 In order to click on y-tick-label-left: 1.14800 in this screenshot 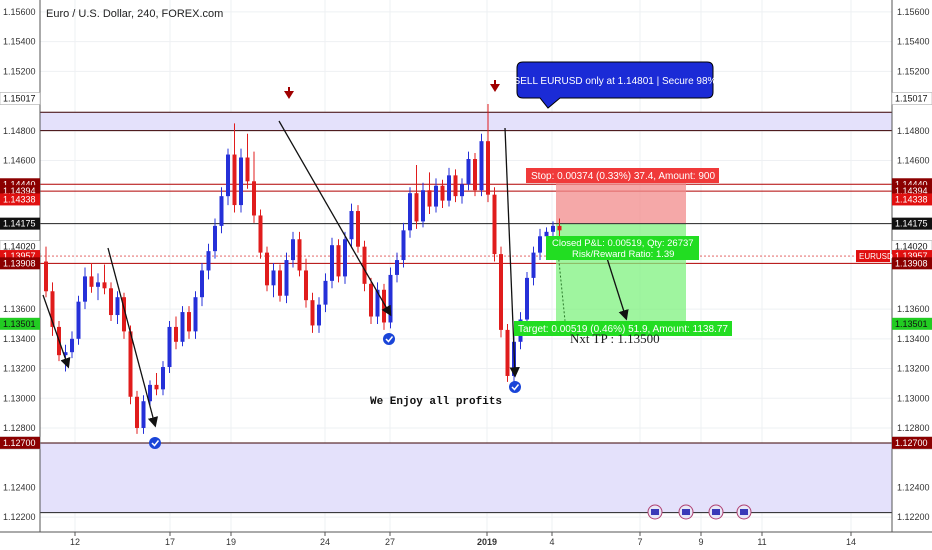, I will do `click(19, 131)`.